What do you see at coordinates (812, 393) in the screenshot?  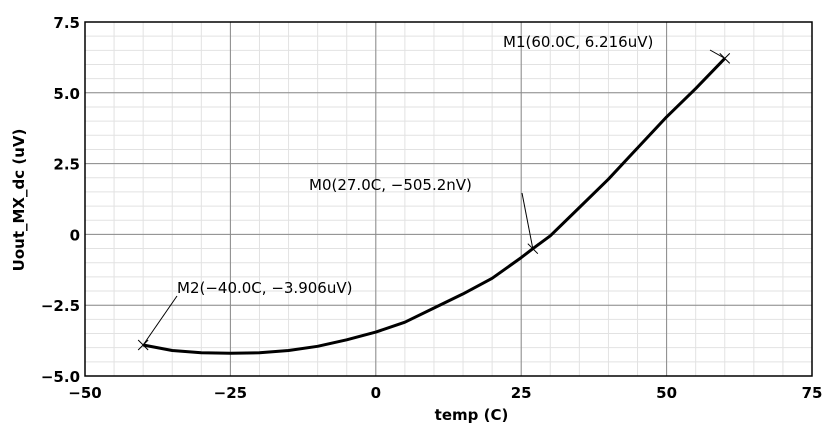 I see `x-tick-label: 75` at bounding box center [812, 393].